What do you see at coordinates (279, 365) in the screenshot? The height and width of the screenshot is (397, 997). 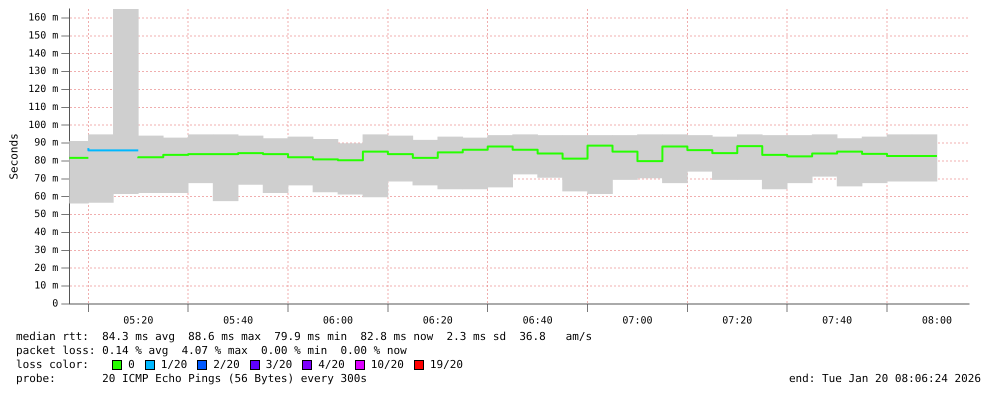 I see `legend-label: 3/20` at bounding box center [279, 365].